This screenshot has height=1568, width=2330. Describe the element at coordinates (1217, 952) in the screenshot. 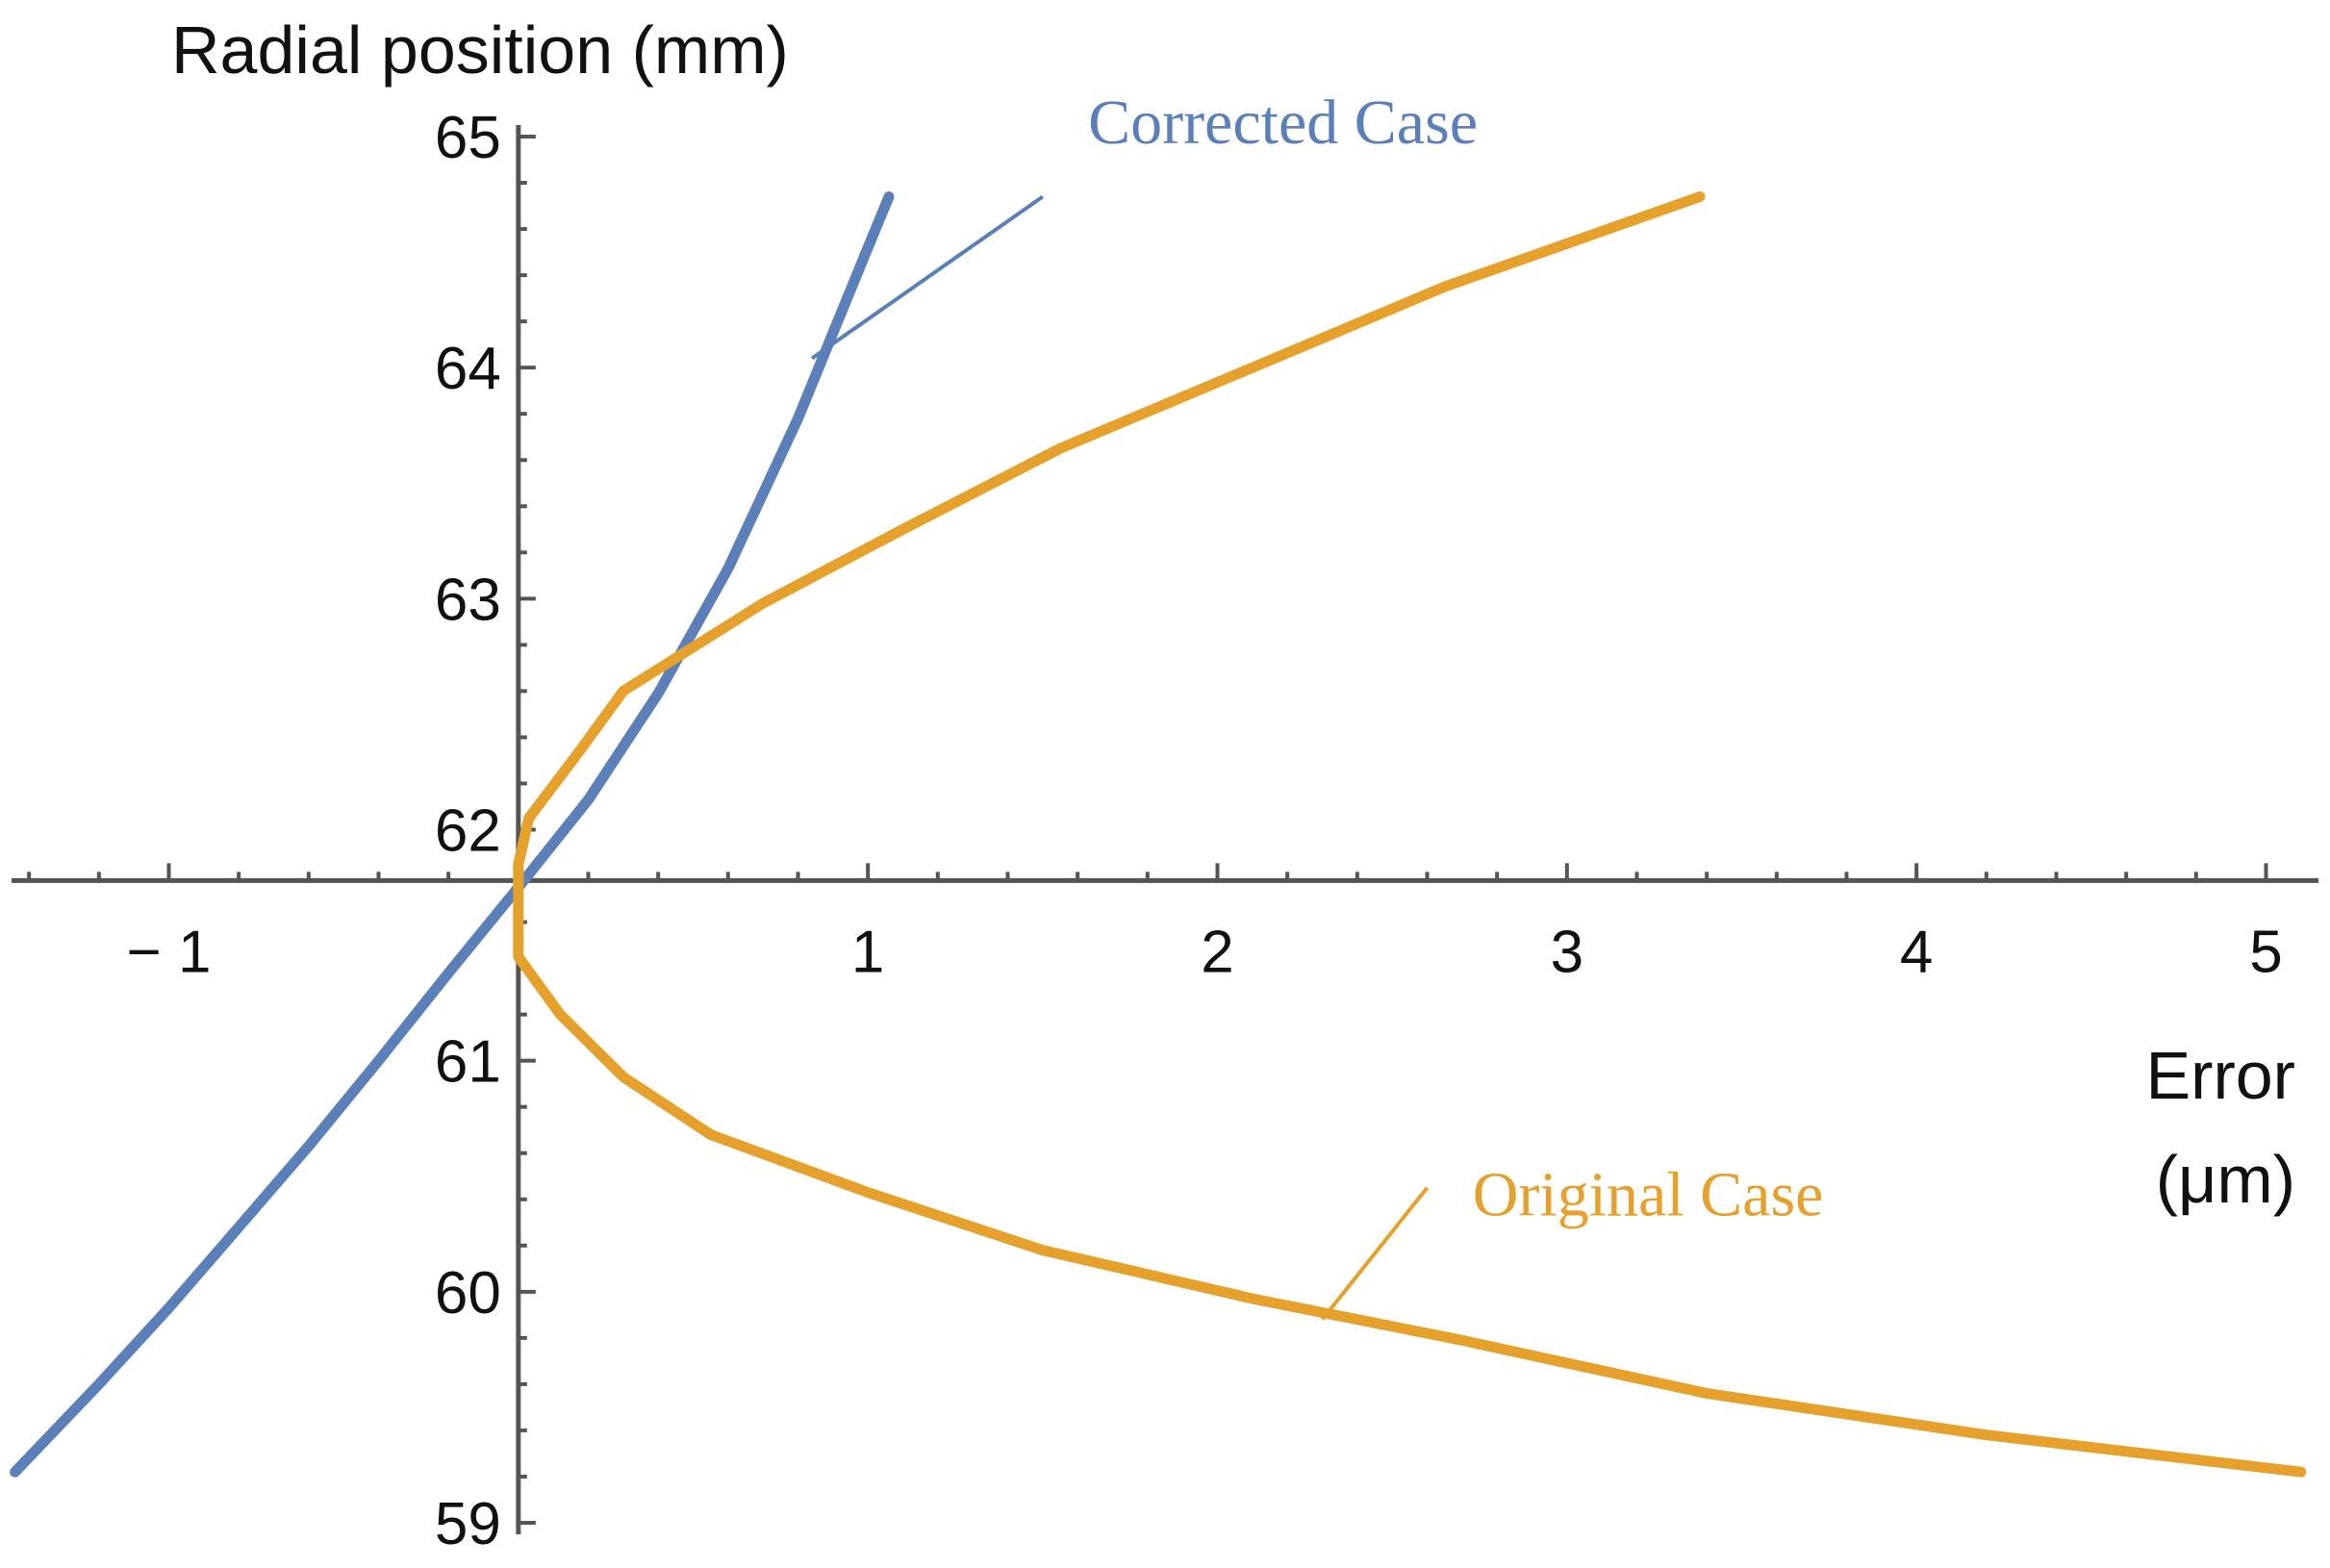

I see `x-tick-label: 2` at that location.